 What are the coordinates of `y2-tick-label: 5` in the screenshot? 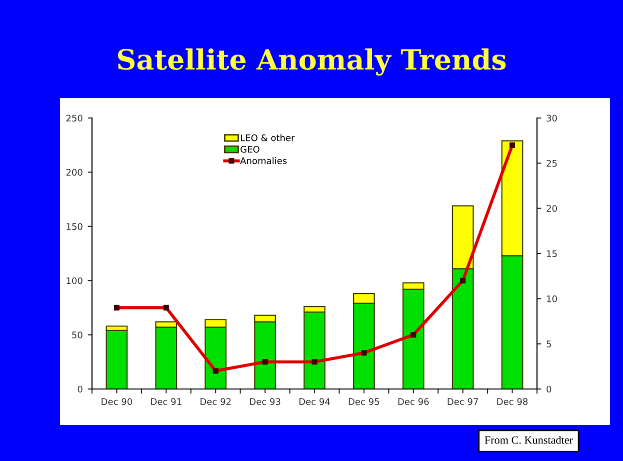 It's located at (548, 344).